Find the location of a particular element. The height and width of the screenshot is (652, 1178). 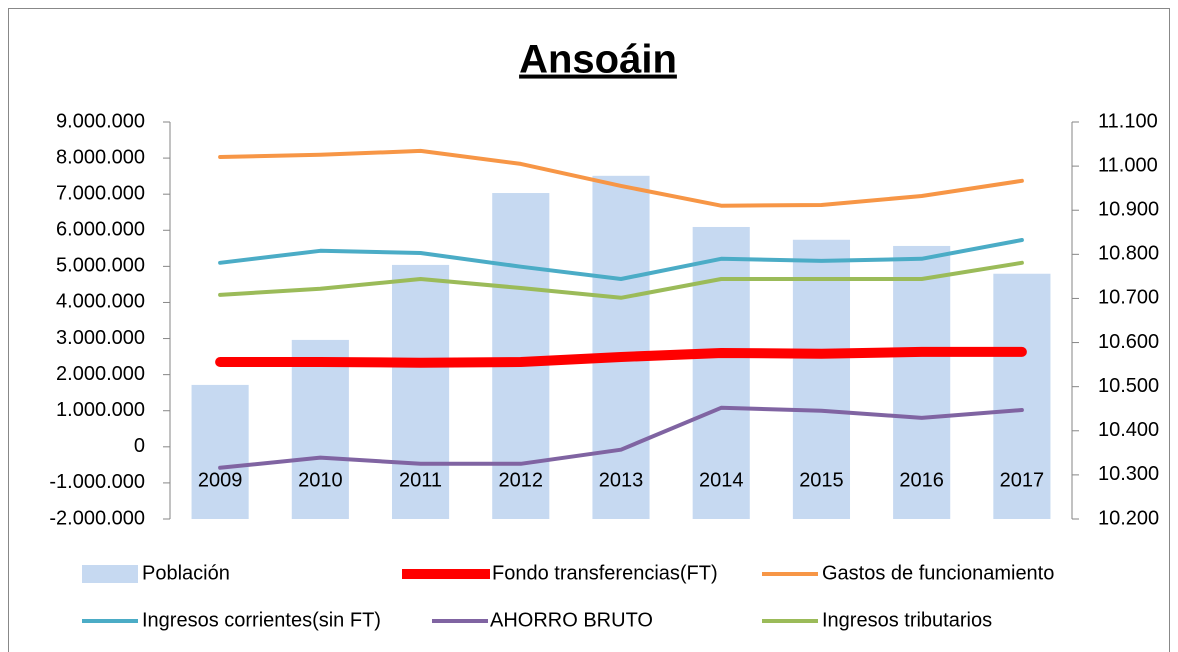

y-tick-label: 4.000.000 is located at coordinates (100, 302).